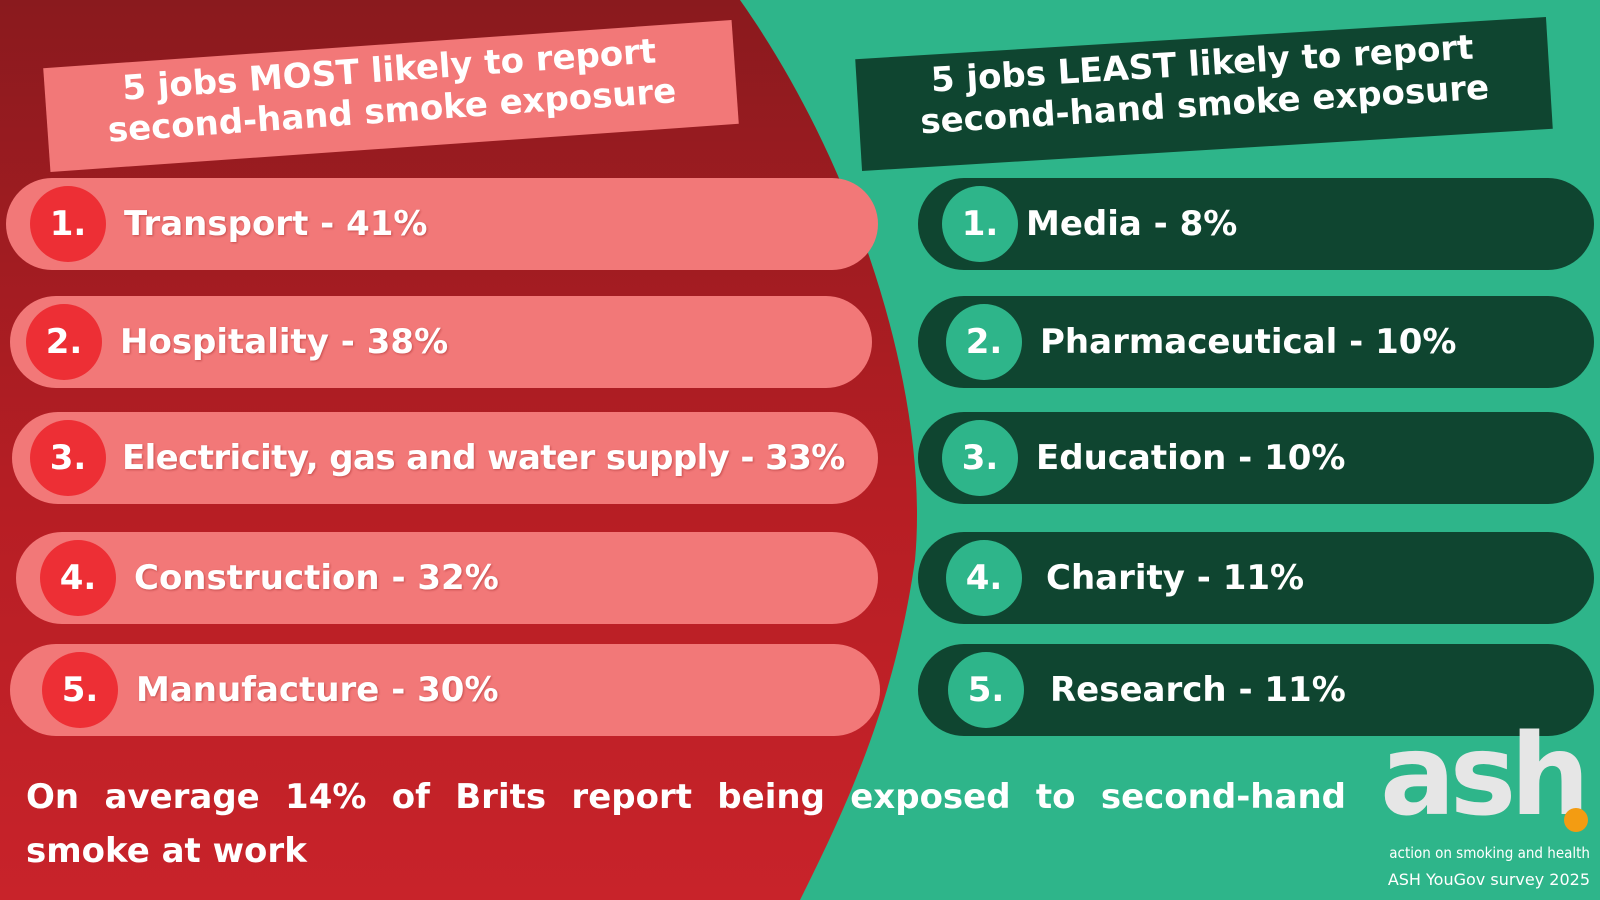 Image resolution: width=1600 pixels, height=900 pixels. What do you see at coordinates (483, 458) in the screenshot?
I see `most-item-label: Electricity, gas and water supply - 33%` at bounding box center [483, 458].